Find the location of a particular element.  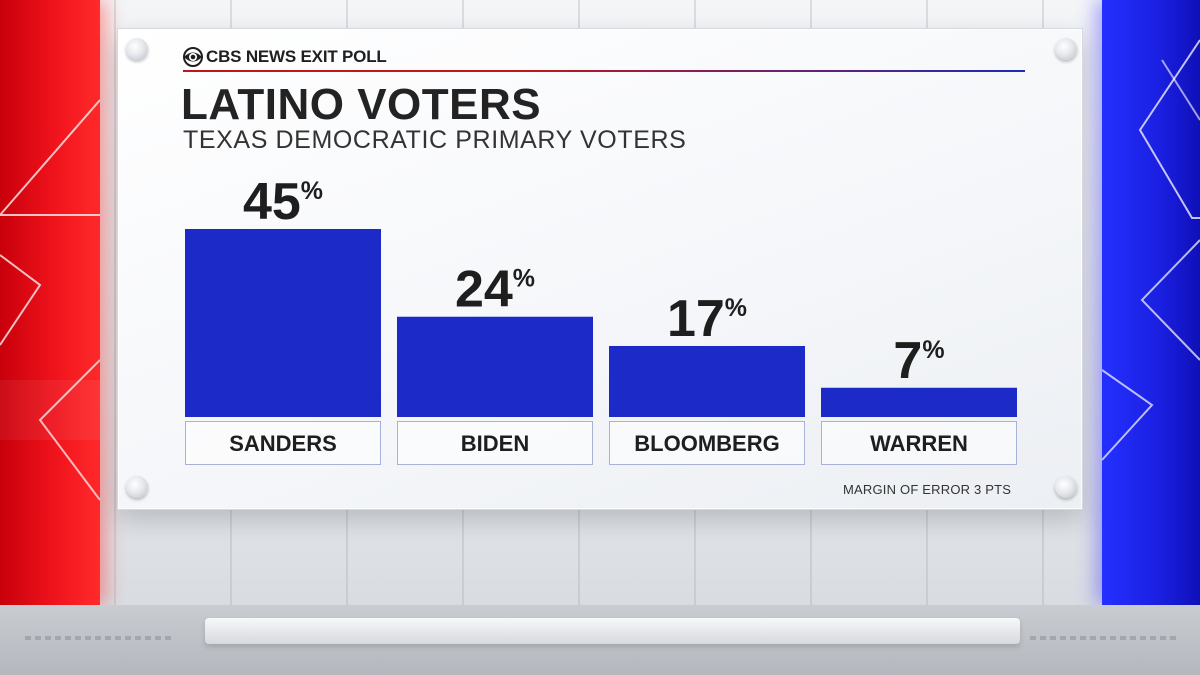

bar-bloomberg is located at coordinates (707, 381).